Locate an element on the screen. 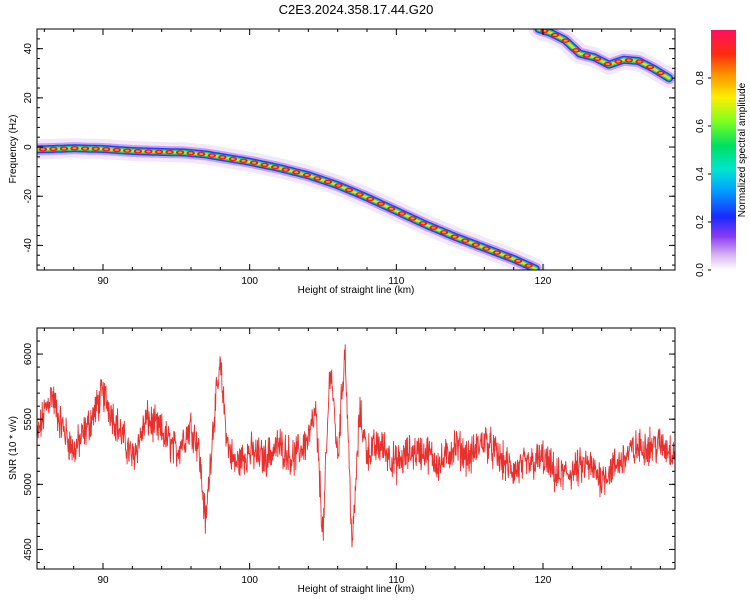 The height and width of the screenshot is (605, 750). snr-y-tick-label: 5000 is located at coordinates (28, 484).